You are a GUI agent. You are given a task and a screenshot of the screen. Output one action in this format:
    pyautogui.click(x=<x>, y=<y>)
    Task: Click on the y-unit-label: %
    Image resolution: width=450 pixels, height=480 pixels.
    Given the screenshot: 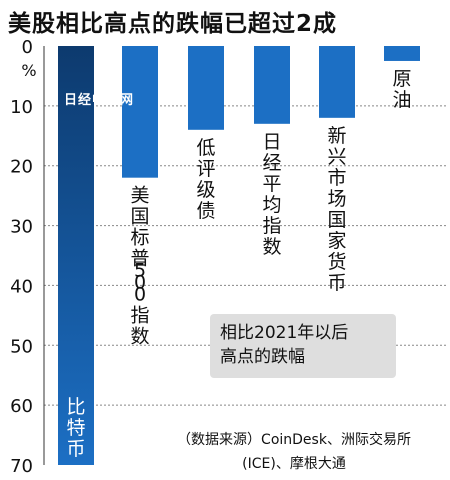 What is the action you would take?
    pyautogui.click(x=28, y=70)
    